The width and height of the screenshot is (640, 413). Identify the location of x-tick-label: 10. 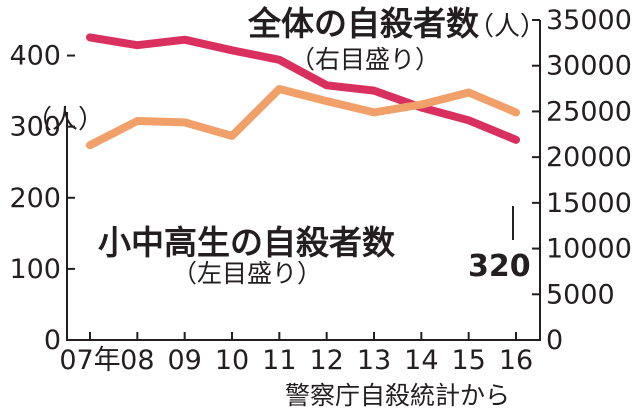
(232, 360).